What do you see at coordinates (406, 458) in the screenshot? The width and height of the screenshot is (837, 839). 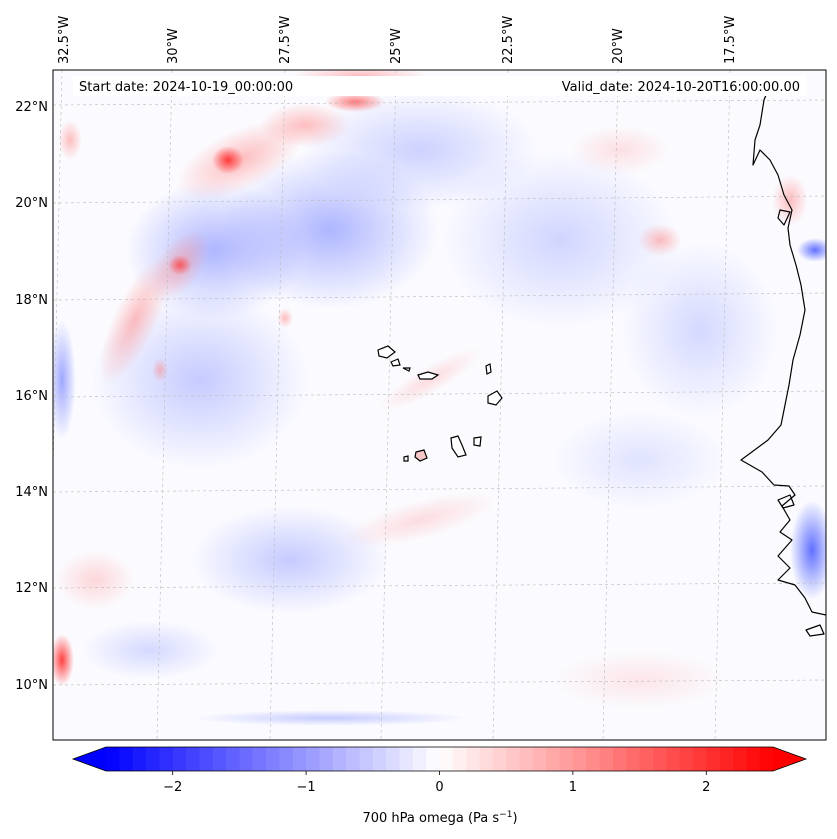 I see `island-brava` at bounding box center [406, 458].